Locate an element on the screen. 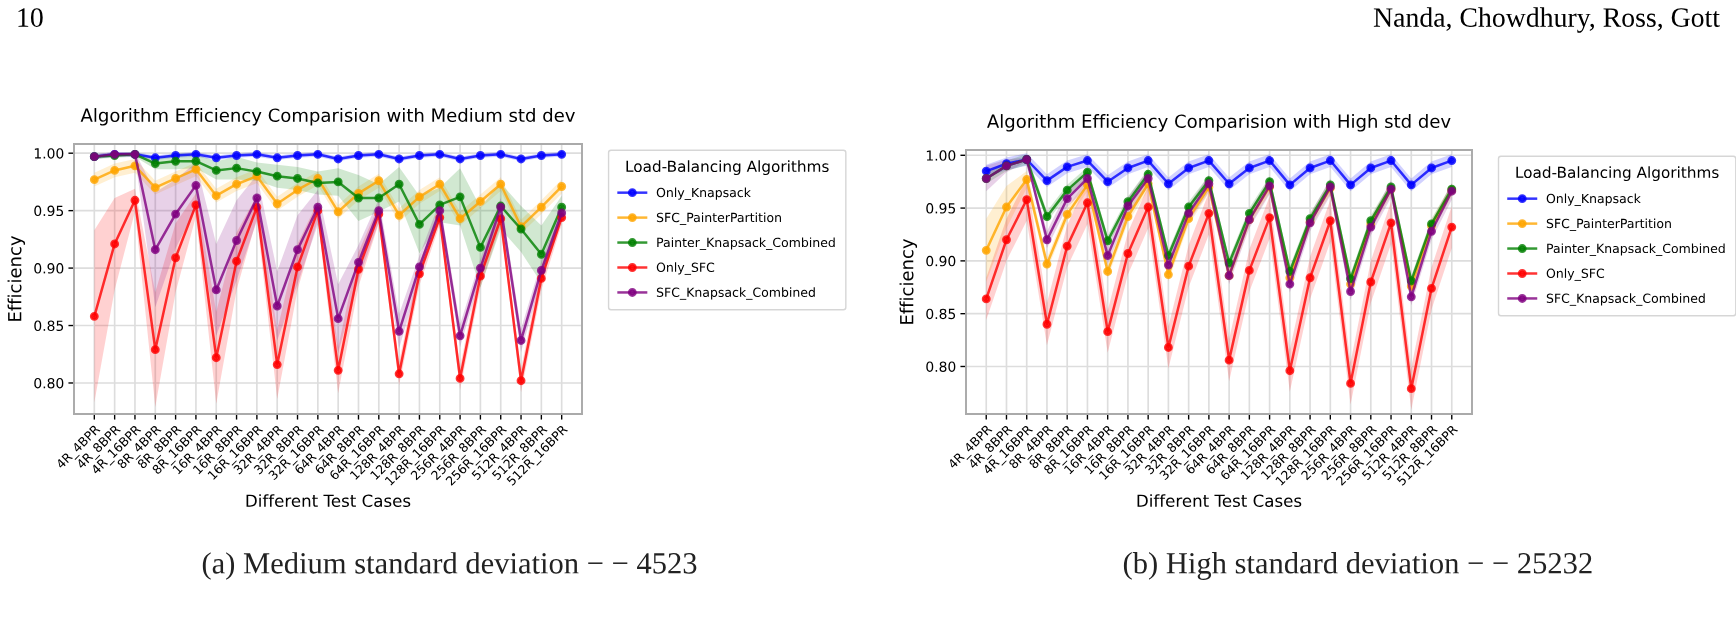 The image size is (1736, 634). text: Nanda, Chowdhury, Ross, Gott is located at coordinates (1546, 20).